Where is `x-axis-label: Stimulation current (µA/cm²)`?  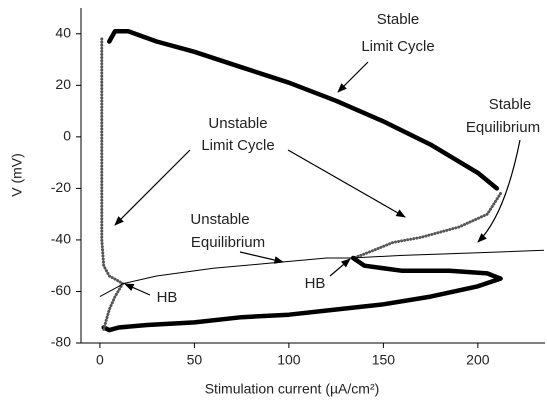 x-axis-label: Stimulation current (µA/cm²) is located at coordinates (292, 389).